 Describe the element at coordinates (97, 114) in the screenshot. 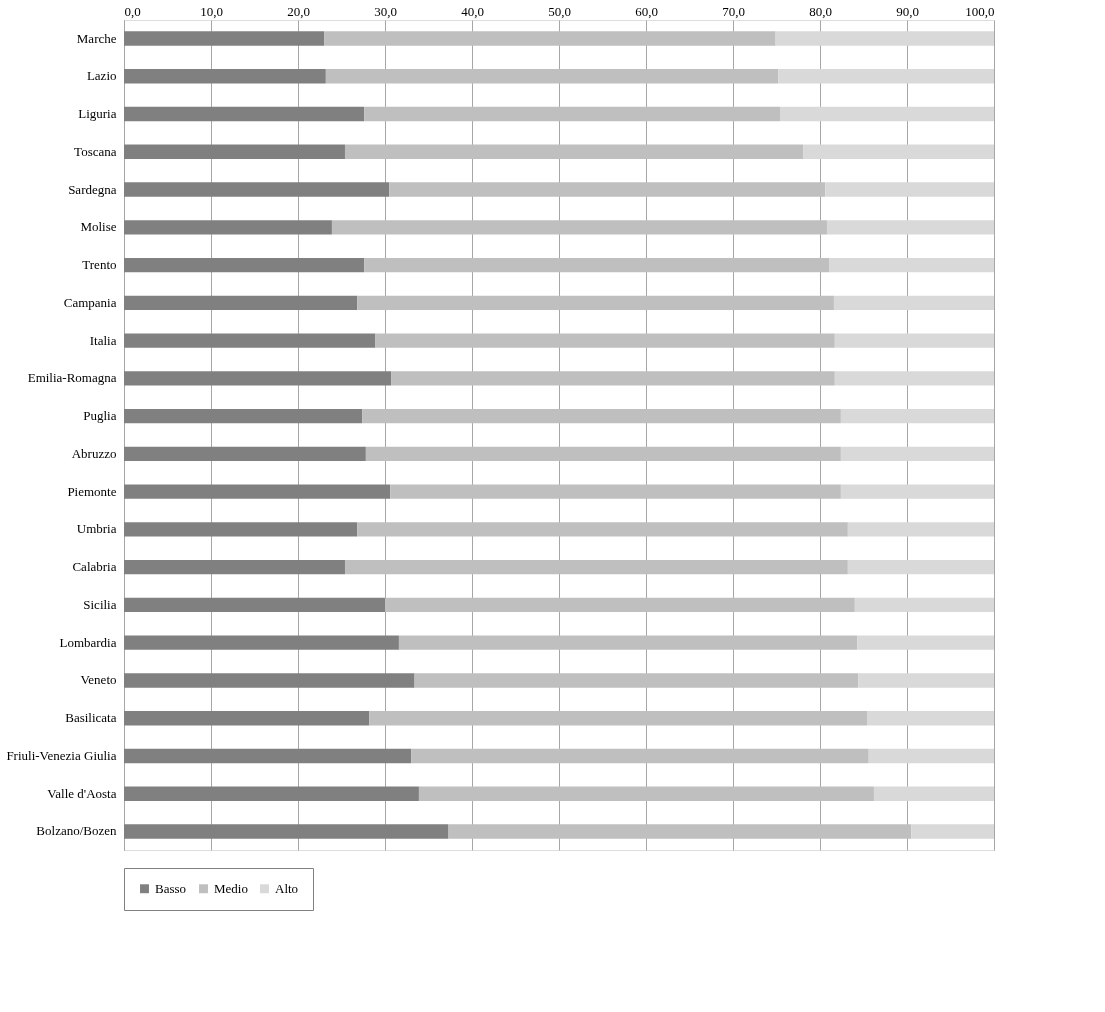

I see `y-tick-label: Liguria` at that location.